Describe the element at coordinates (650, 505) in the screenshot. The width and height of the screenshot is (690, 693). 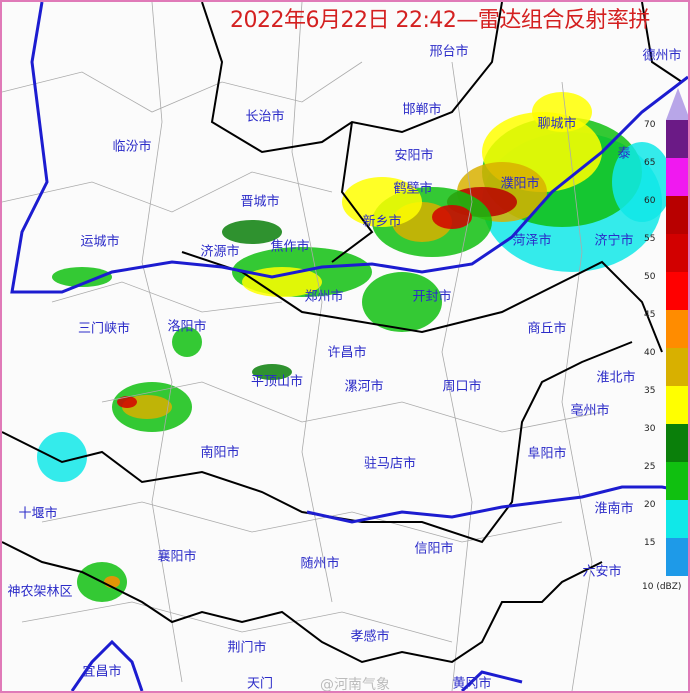
I see `legend-tick: 20` at that location.